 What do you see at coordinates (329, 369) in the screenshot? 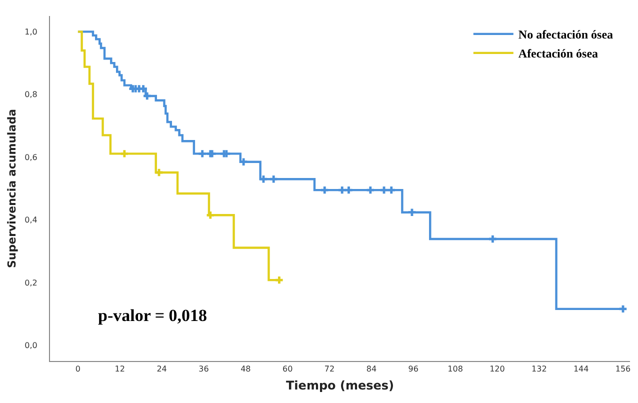
I see `x-tick-label: 72` at bounding box center [329, 369].